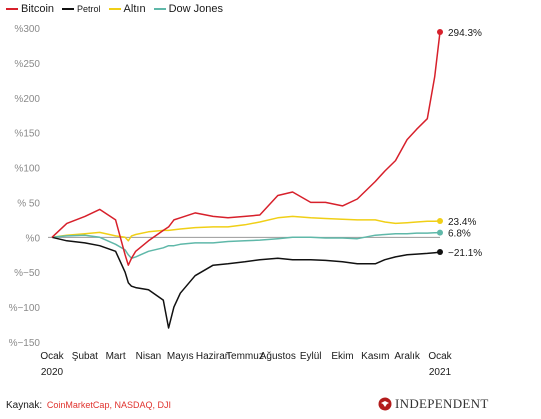 This screenshot has height=419, width=541. I want to click on x-tick-label: Mart, so click(116, 356).